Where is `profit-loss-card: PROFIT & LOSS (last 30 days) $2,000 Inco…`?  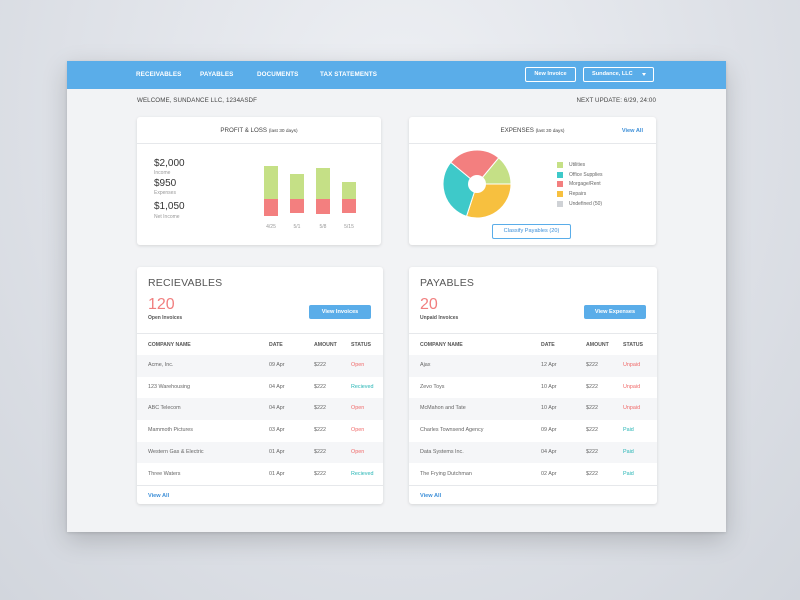
profit-loss-card: PROFIT & LOSS (last 30 days) $2,000 Inco… is located at coordinates (259, 181).